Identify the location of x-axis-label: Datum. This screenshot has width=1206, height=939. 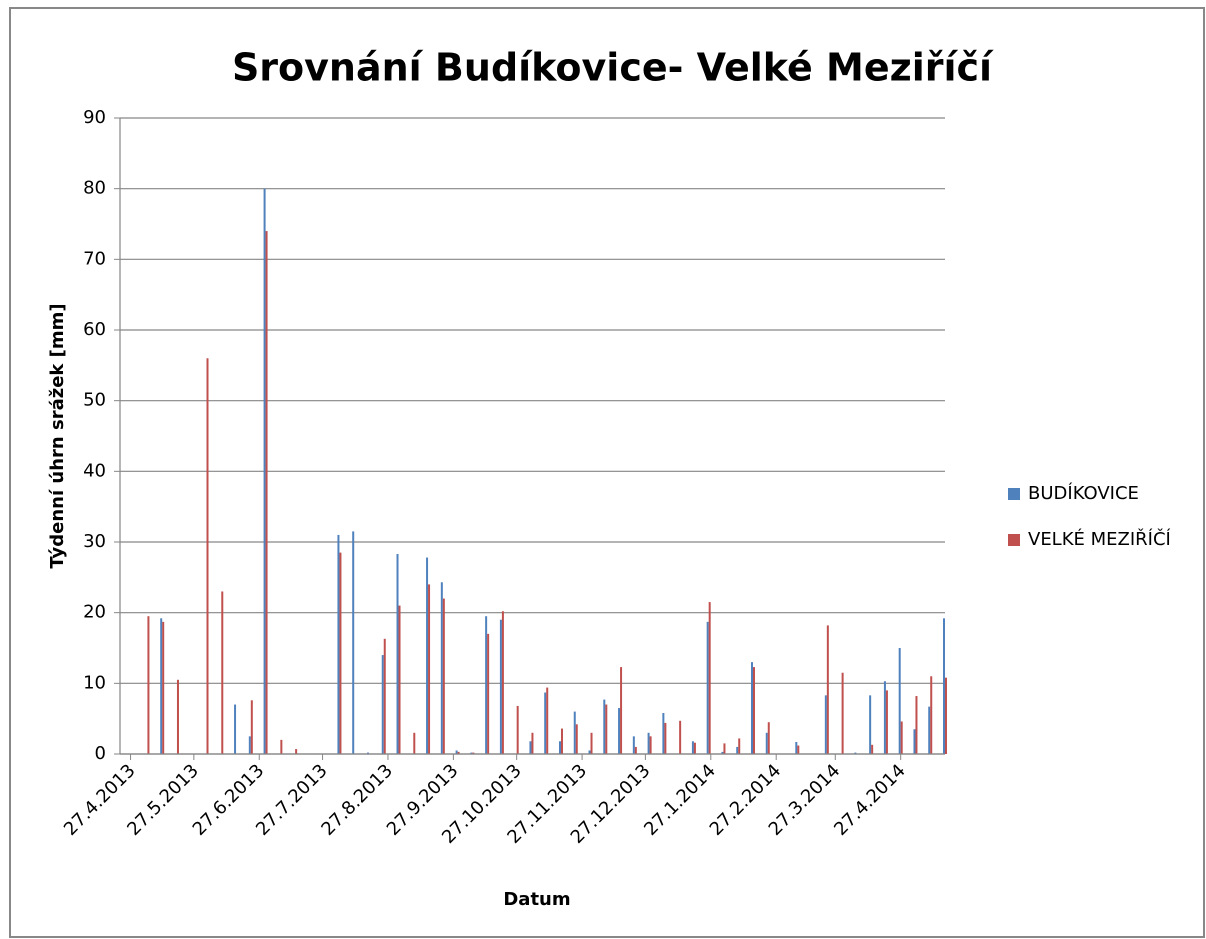
(536, 899).